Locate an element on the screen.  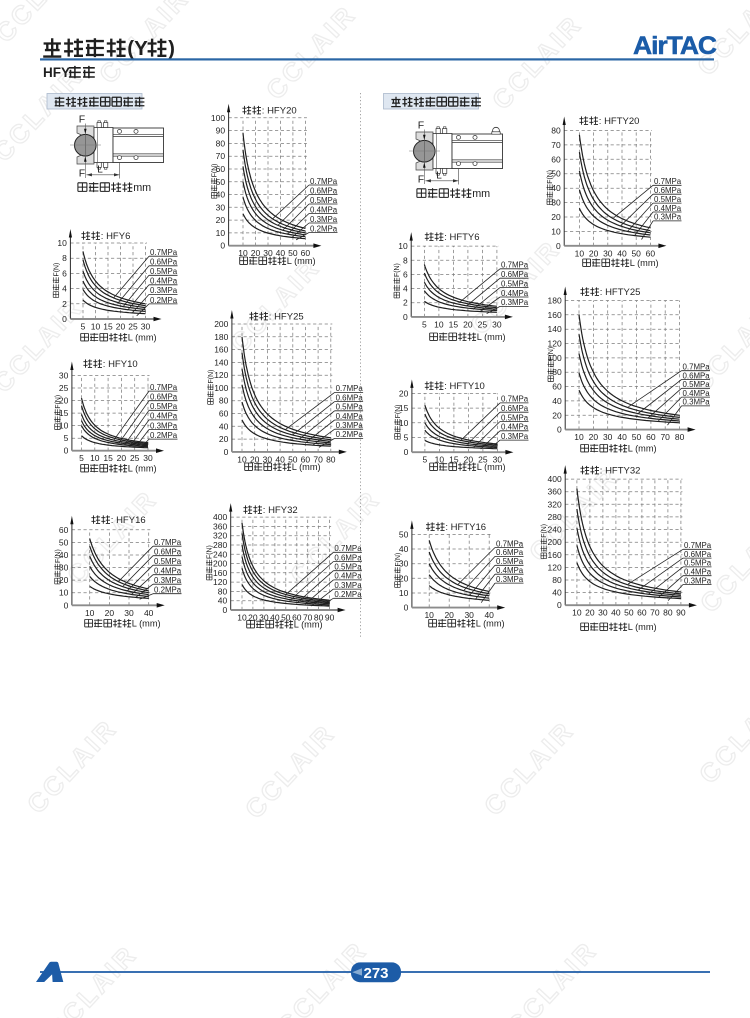
svg-text: F is located at coordinates (421, 180).